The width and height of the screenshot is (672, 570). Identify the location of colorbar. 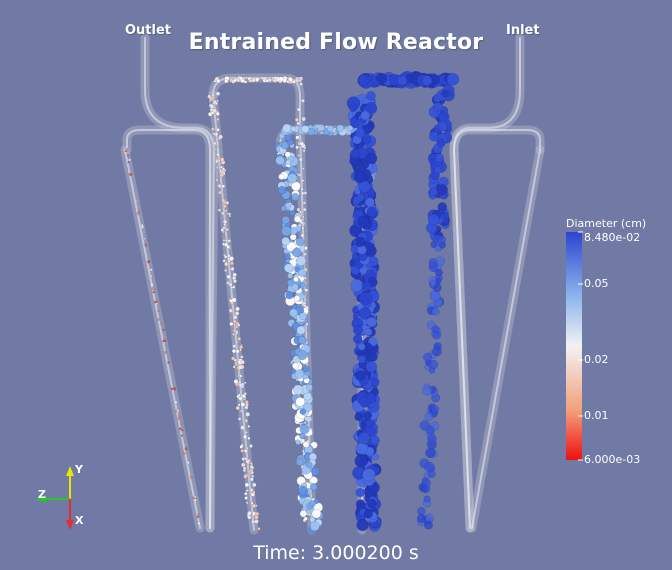
(574, 346).